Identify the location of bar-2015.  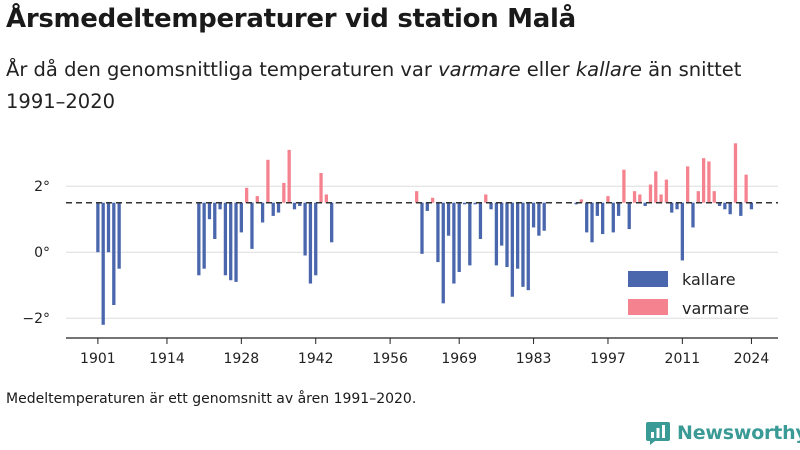
(703, 180).